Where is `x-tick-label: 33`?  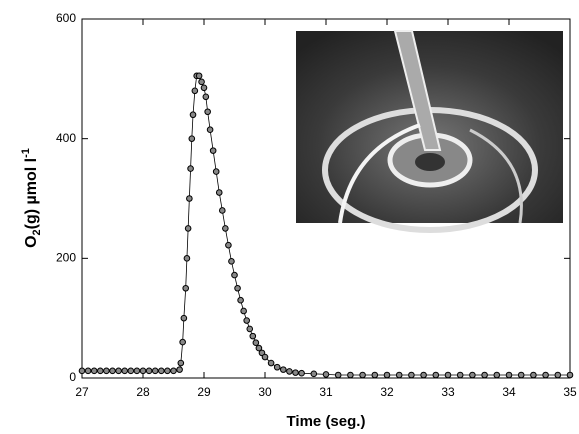
x-tick-label: 33 is located at coordinates (448, 392).